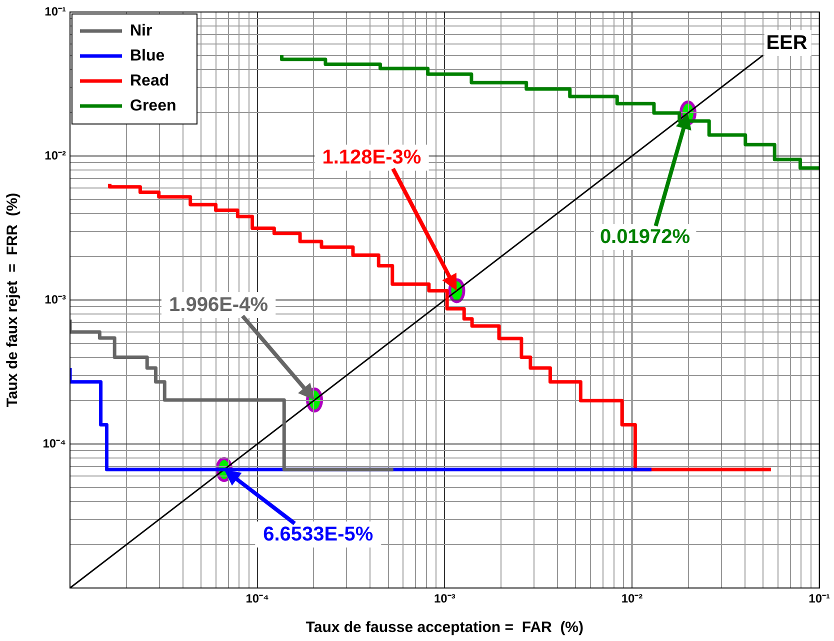  What do you see at coordinates (55, 299) in the screenshot?
I see `y-tick-label: 10⁻³` at bounding box center [55, 299].